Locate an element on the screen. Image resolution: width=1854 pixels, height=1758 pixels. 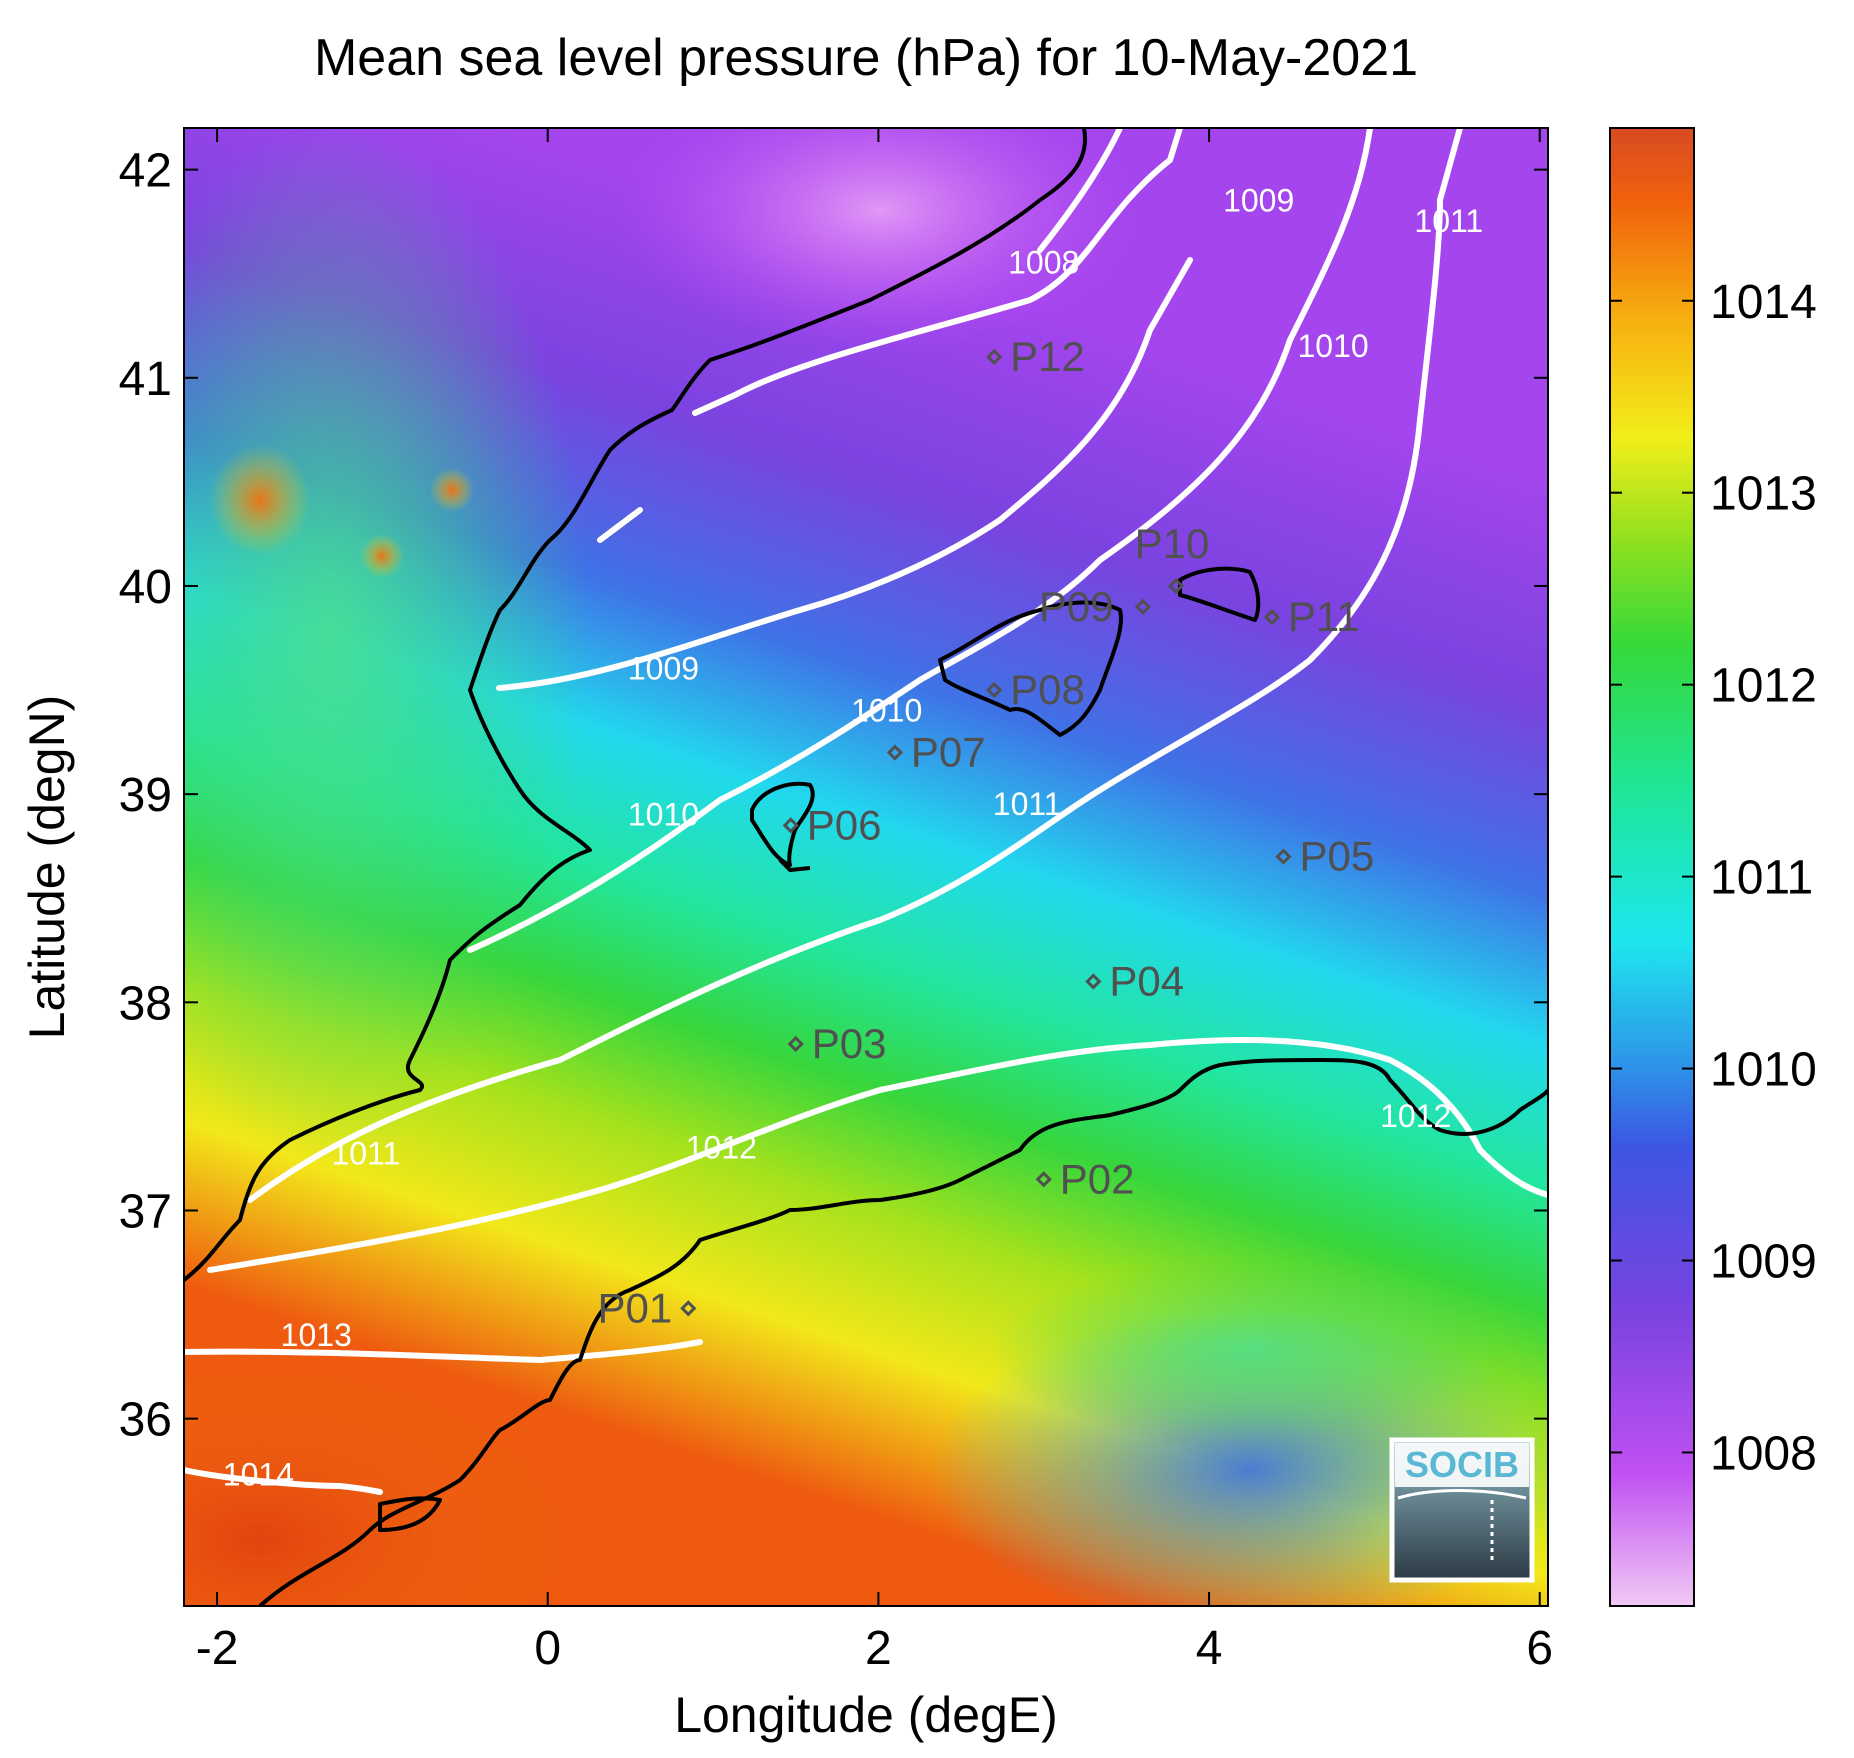
mallorca-coast is located at coordinates (1030, 668).